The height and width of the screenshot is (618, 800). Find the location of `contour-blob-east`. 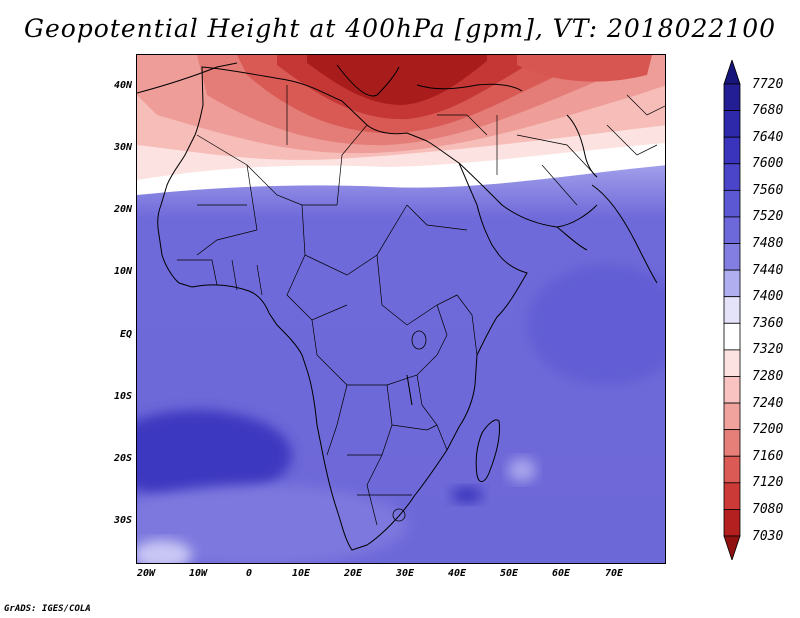

contour-blob-east is located at coordinates (596, 325).